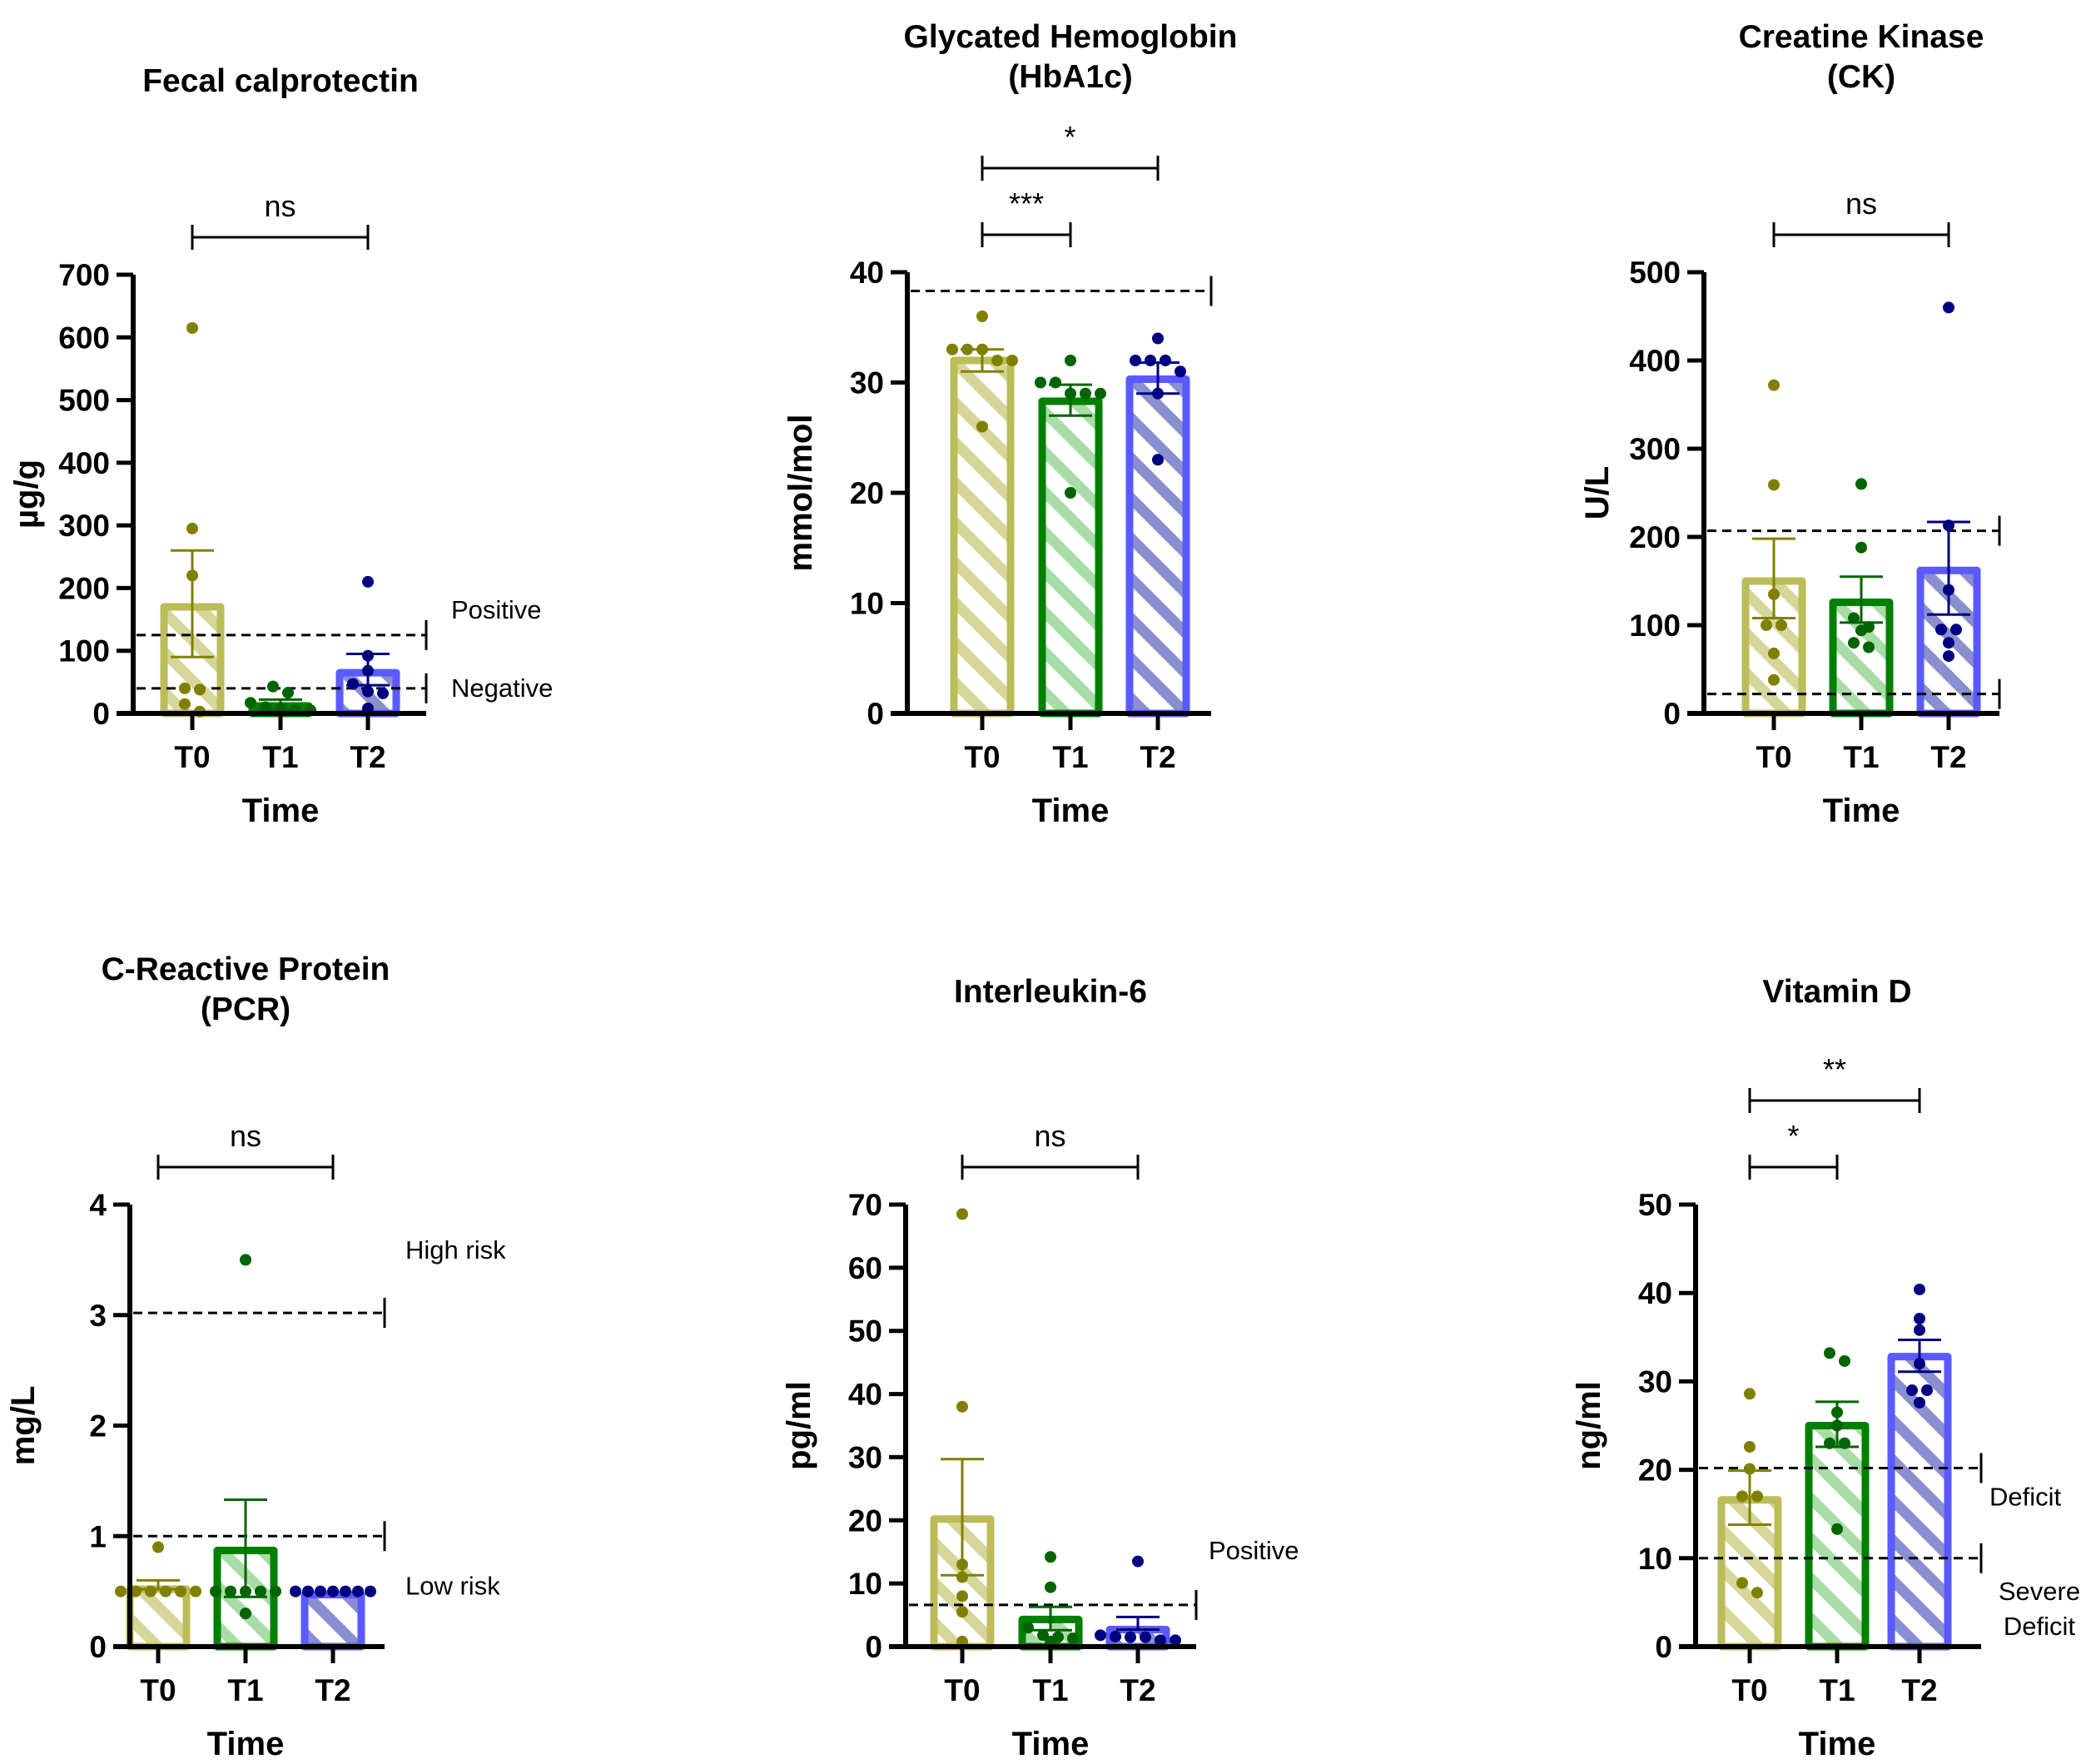  What do you see at coordinates (1071, 37) in the screenshot?
I see `chart-title: Glycated Hemoglobin` at bounding box center [1071, 37].